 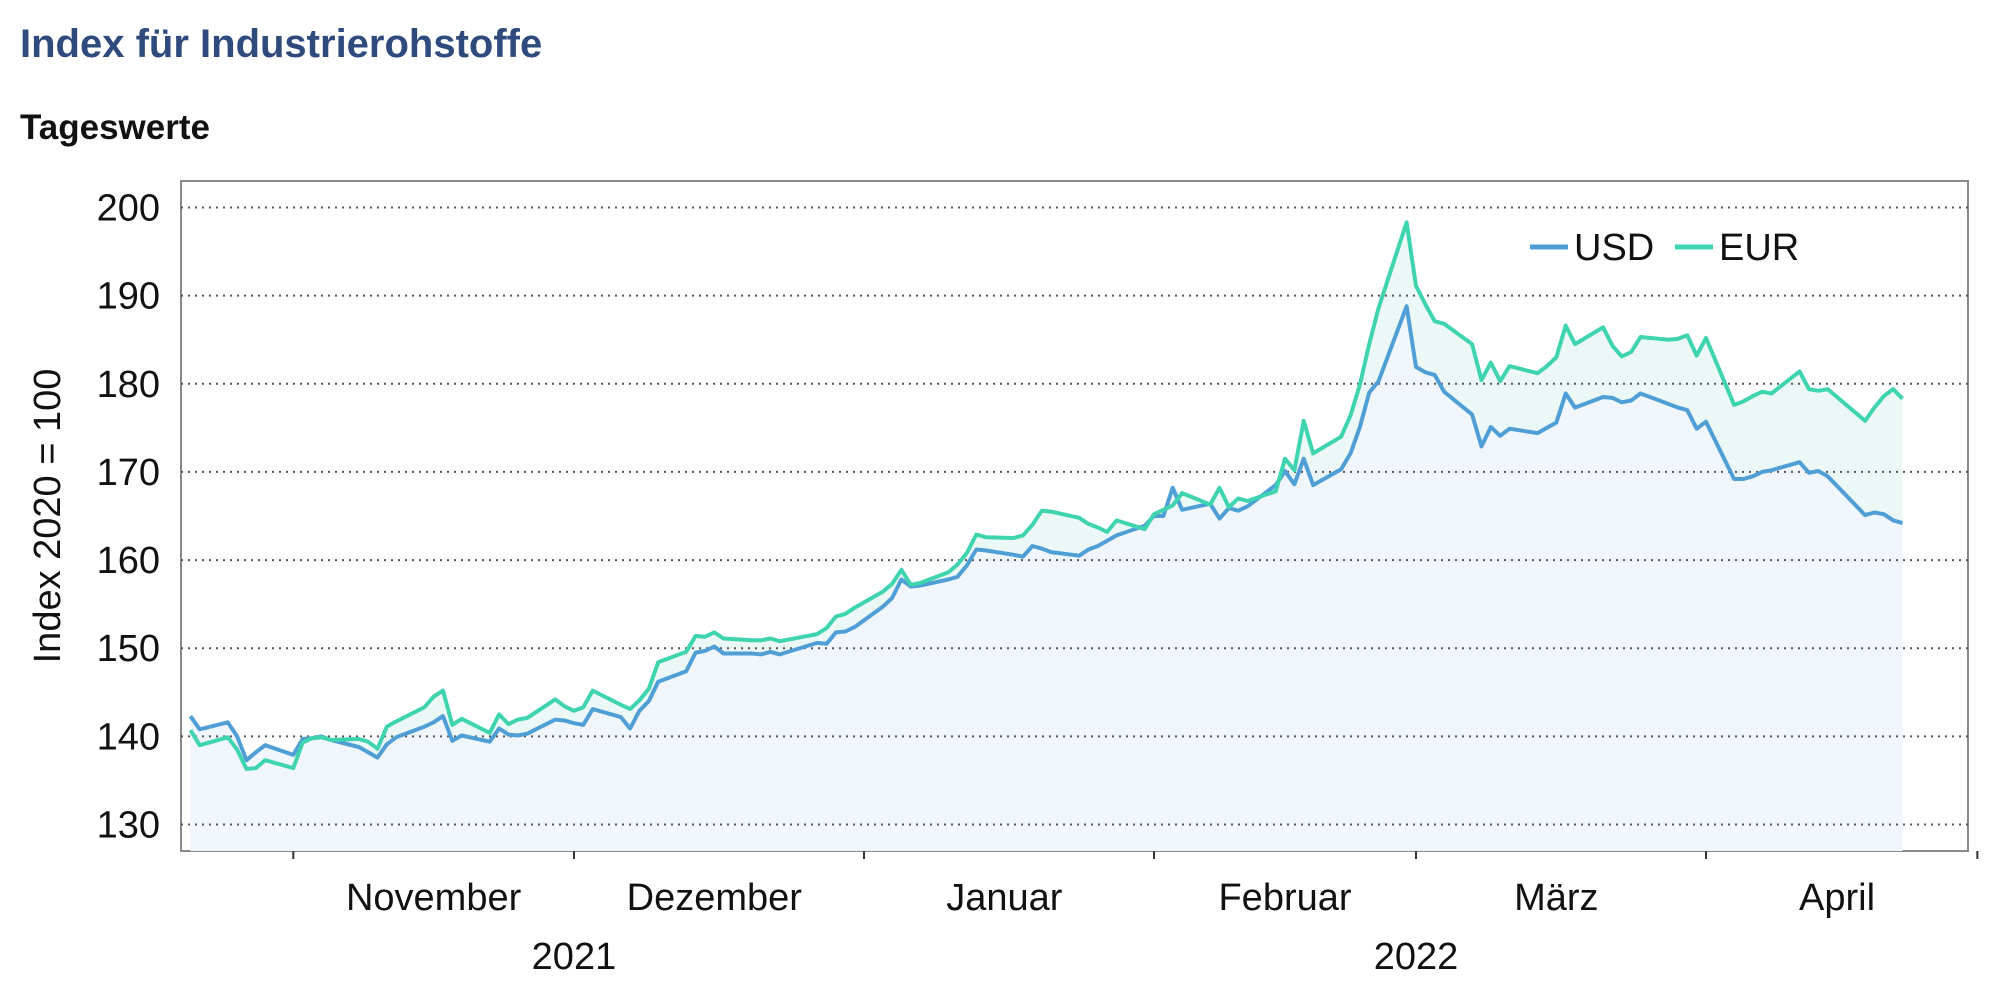 I want to click on x-year-label: 2022, so click(x=1416, y=957).